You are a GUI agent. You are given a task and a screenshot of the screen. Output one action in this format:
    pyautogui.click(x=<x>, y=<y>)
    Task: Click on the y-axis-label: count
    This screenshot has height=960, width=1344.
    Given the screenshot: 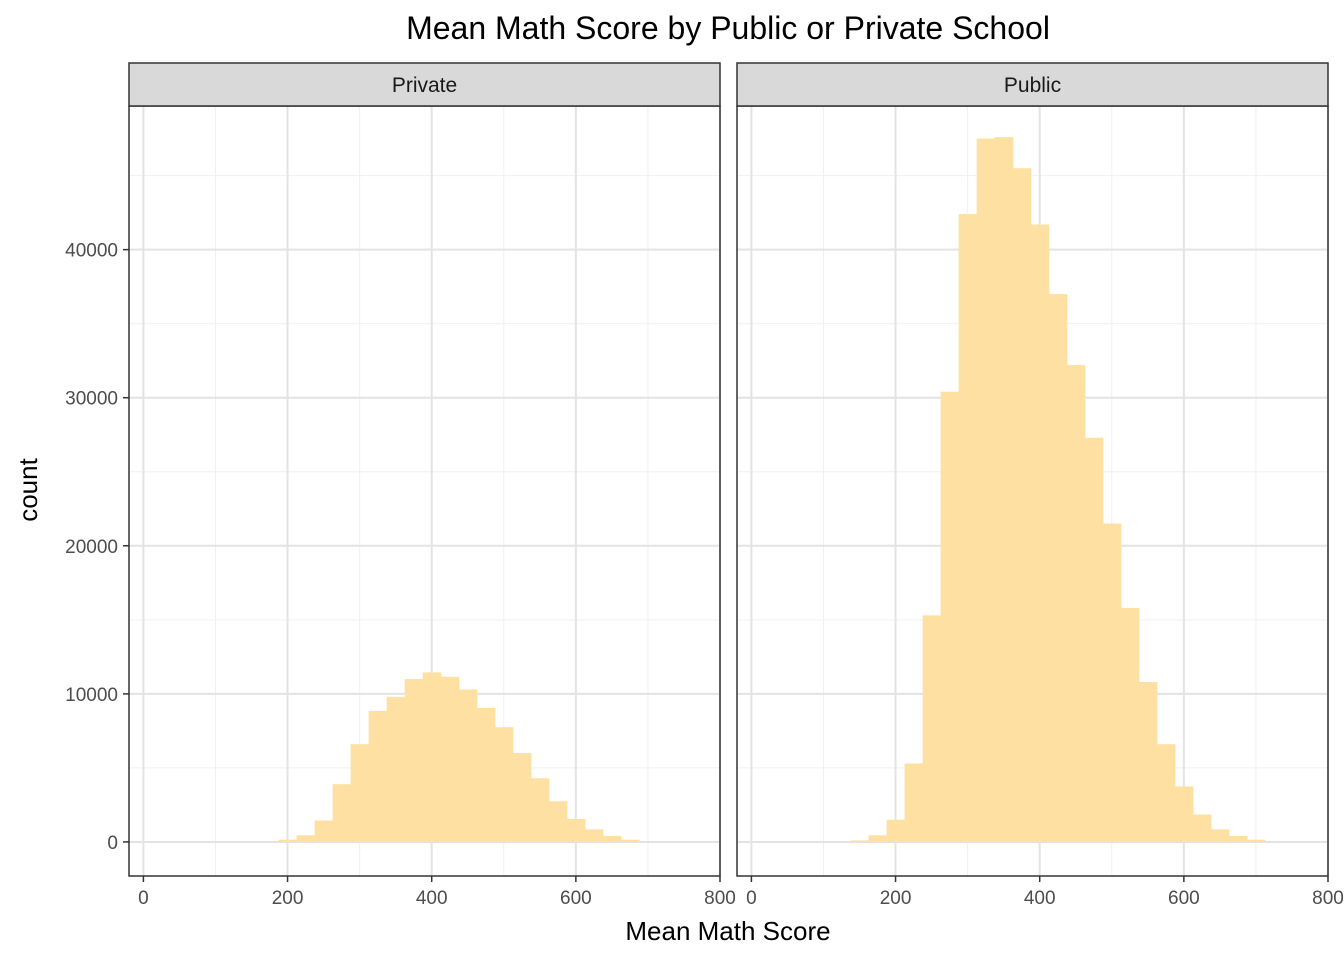 What is the action you would take?
    pyautogui.click(x=28, y=489)
    